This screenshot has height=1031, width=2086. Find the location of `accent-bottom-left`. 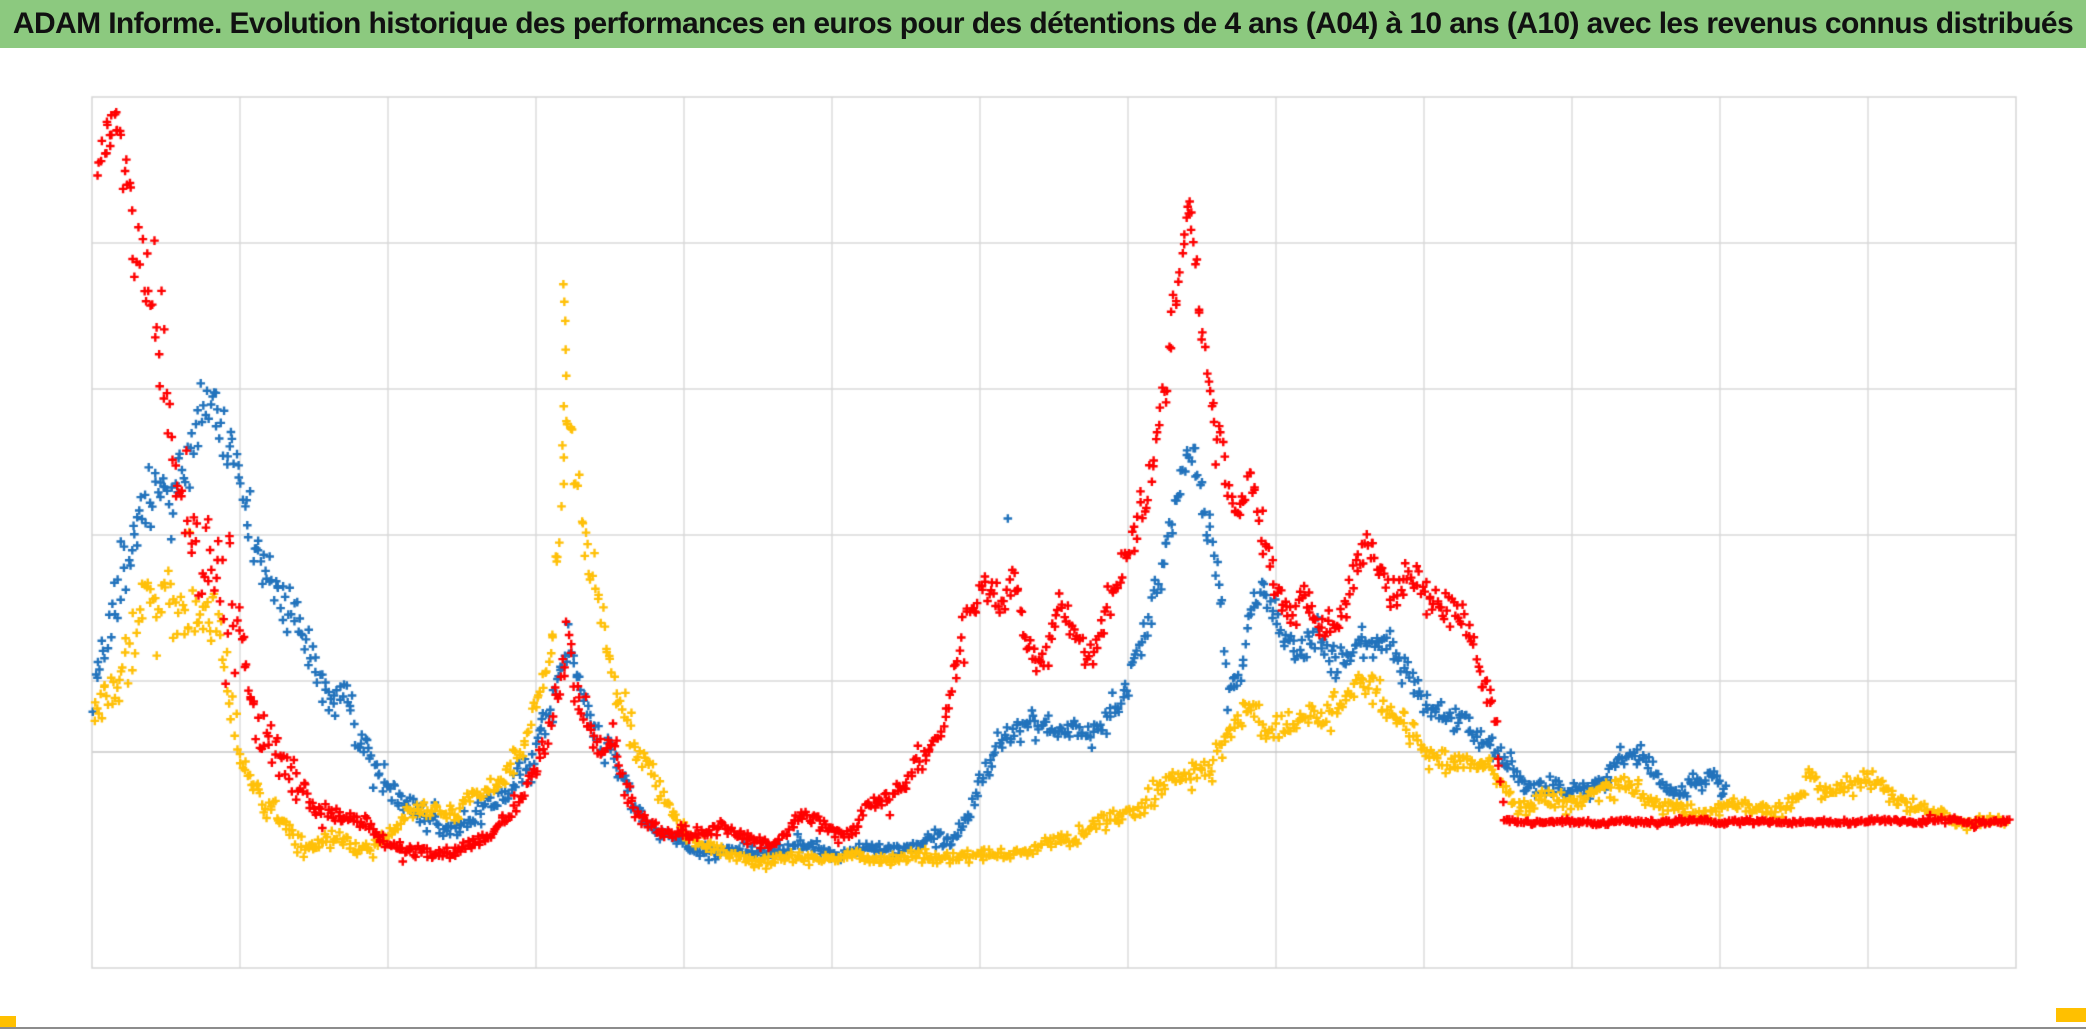

accent-bottom-left is located at coordinates (8, 1022).